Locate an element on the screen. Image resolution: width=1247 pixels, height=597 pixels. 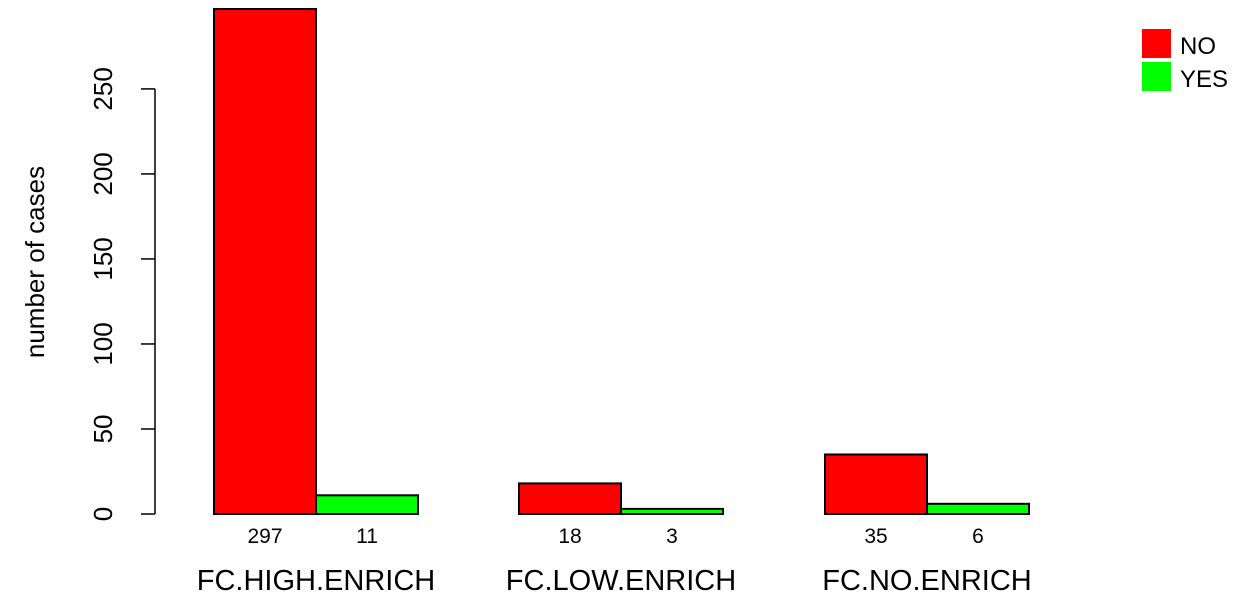
bar-value-label: 297 is located at coordinates (264, 536).